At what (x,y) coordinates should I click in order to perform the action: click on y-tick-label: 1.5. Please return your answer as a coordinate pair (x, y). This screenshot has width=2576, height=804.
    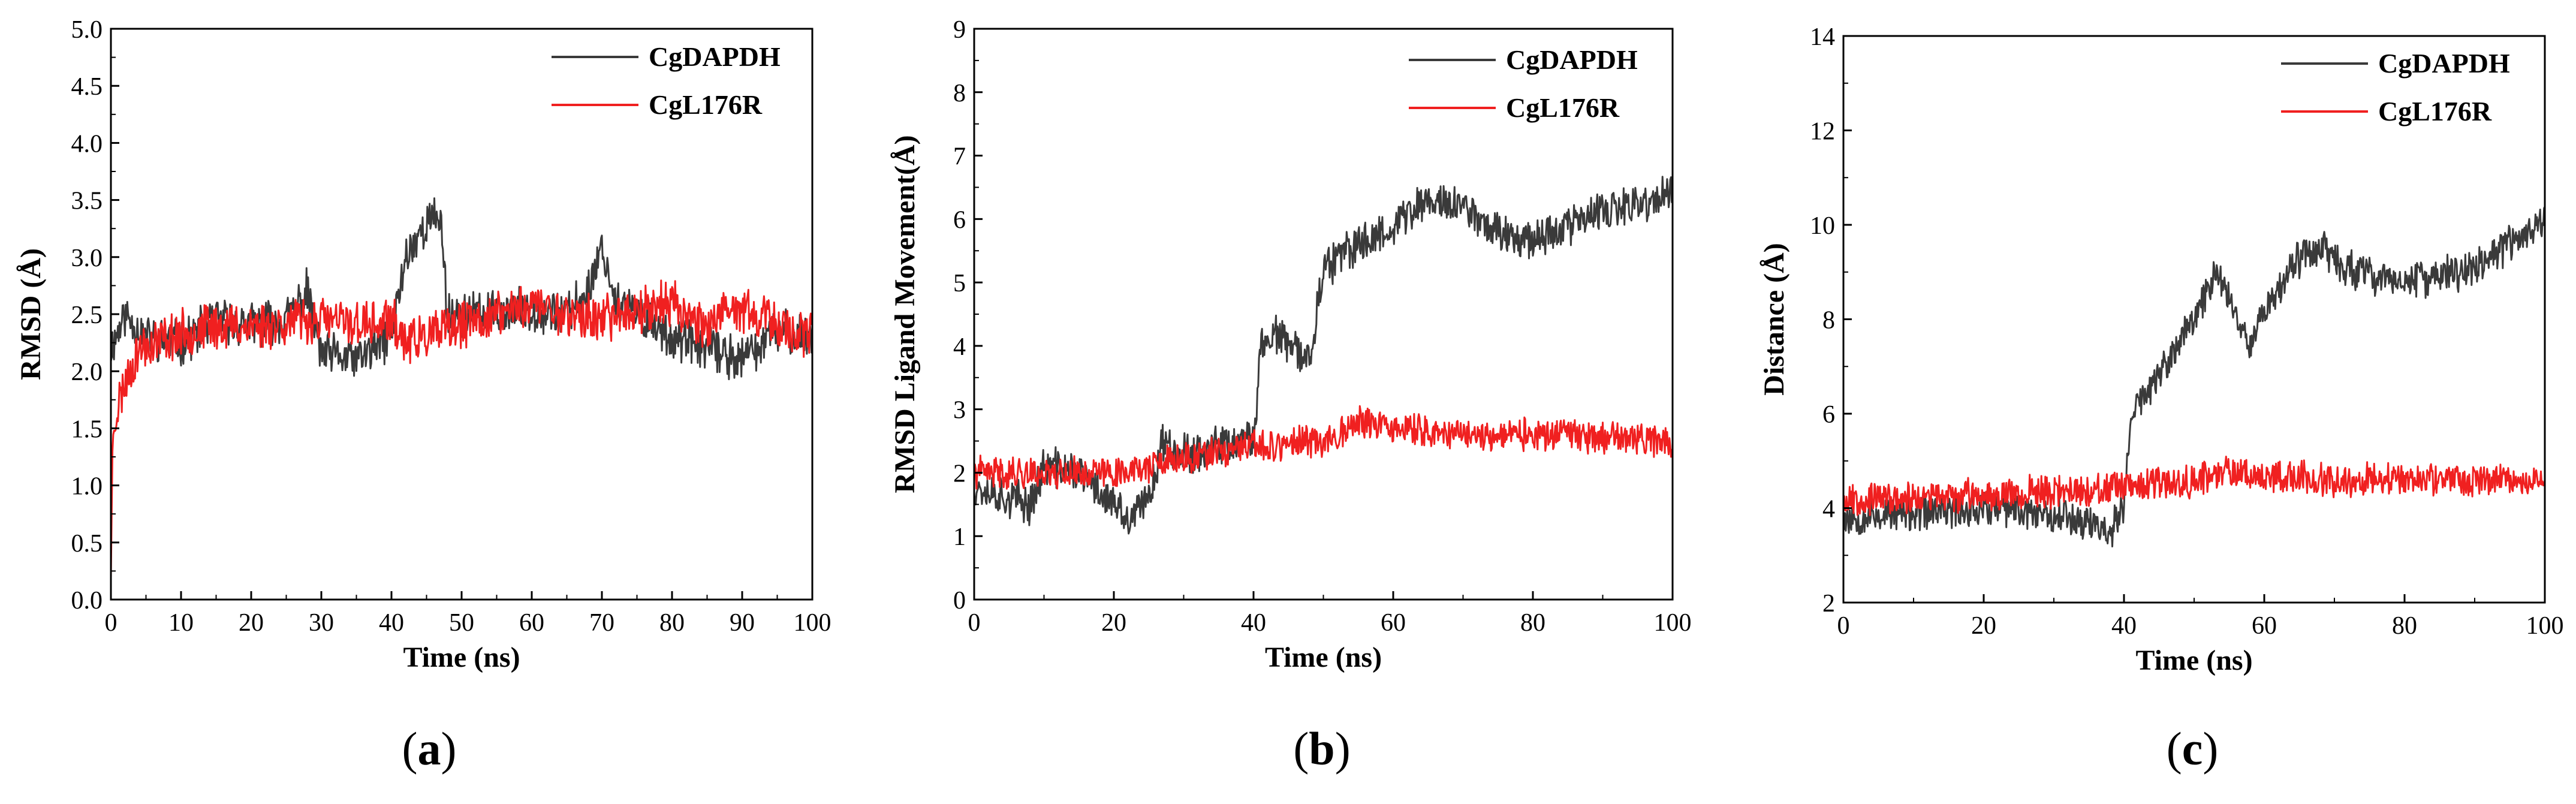
    Looking at the image, I should click on (87, 429).